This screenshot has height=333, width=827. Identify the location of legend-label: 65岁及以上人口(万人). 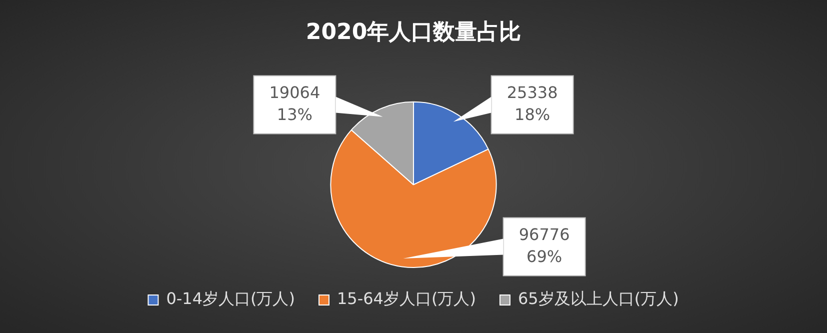
(598, 298).